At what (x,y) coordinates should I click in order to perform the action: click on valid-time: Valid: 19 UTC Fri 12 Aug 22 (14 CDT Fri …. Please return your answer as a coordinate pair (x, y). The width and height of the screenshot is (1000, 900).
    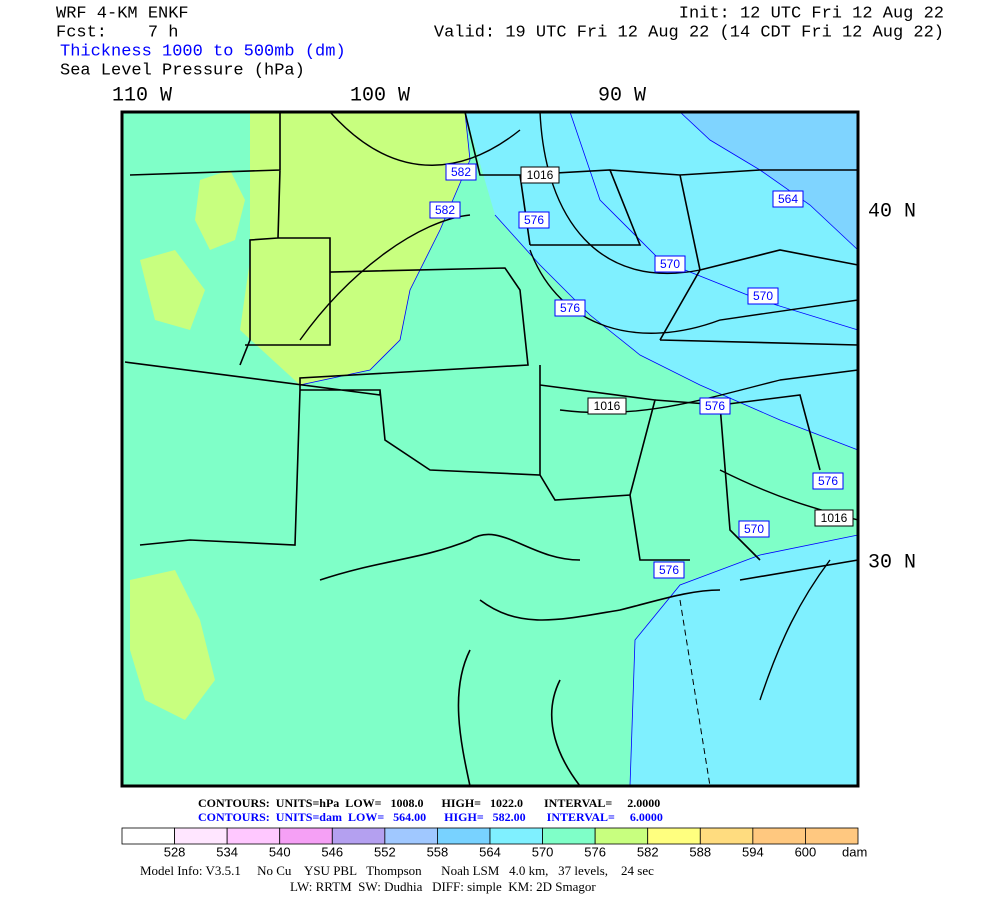
    Looking at the image, I should click on (689, 32).